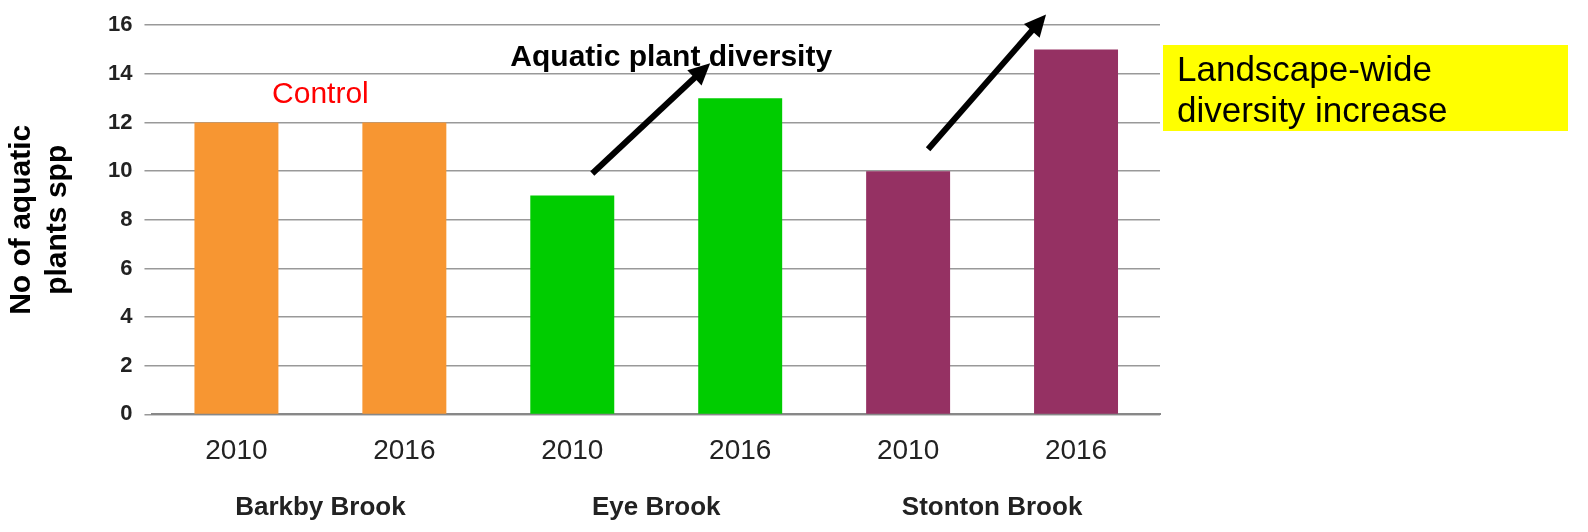  Describe the element at coordinates (320, 92) in the screenshot. I see `annotation: Control` at that location.